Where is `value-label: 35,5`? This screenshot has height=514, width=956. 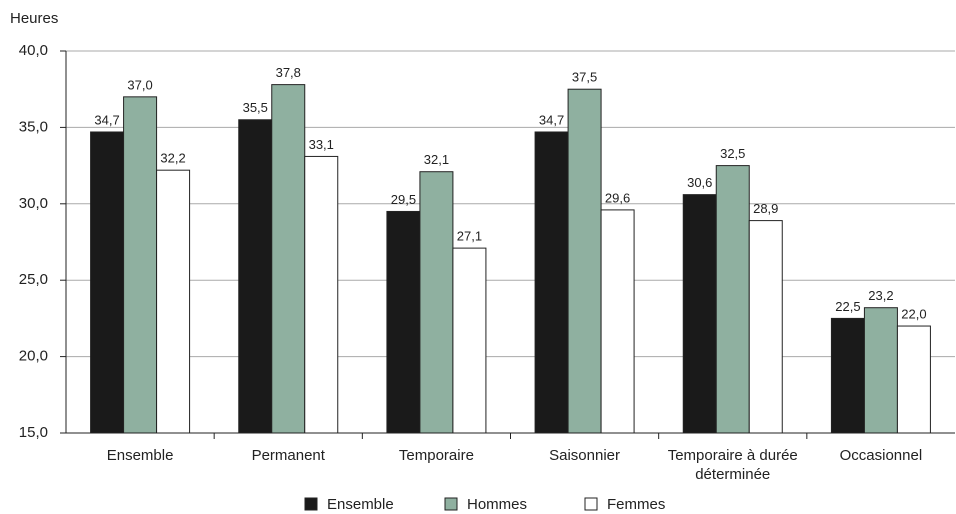
value-label: 35,5 is located at coordinates (255, 107).